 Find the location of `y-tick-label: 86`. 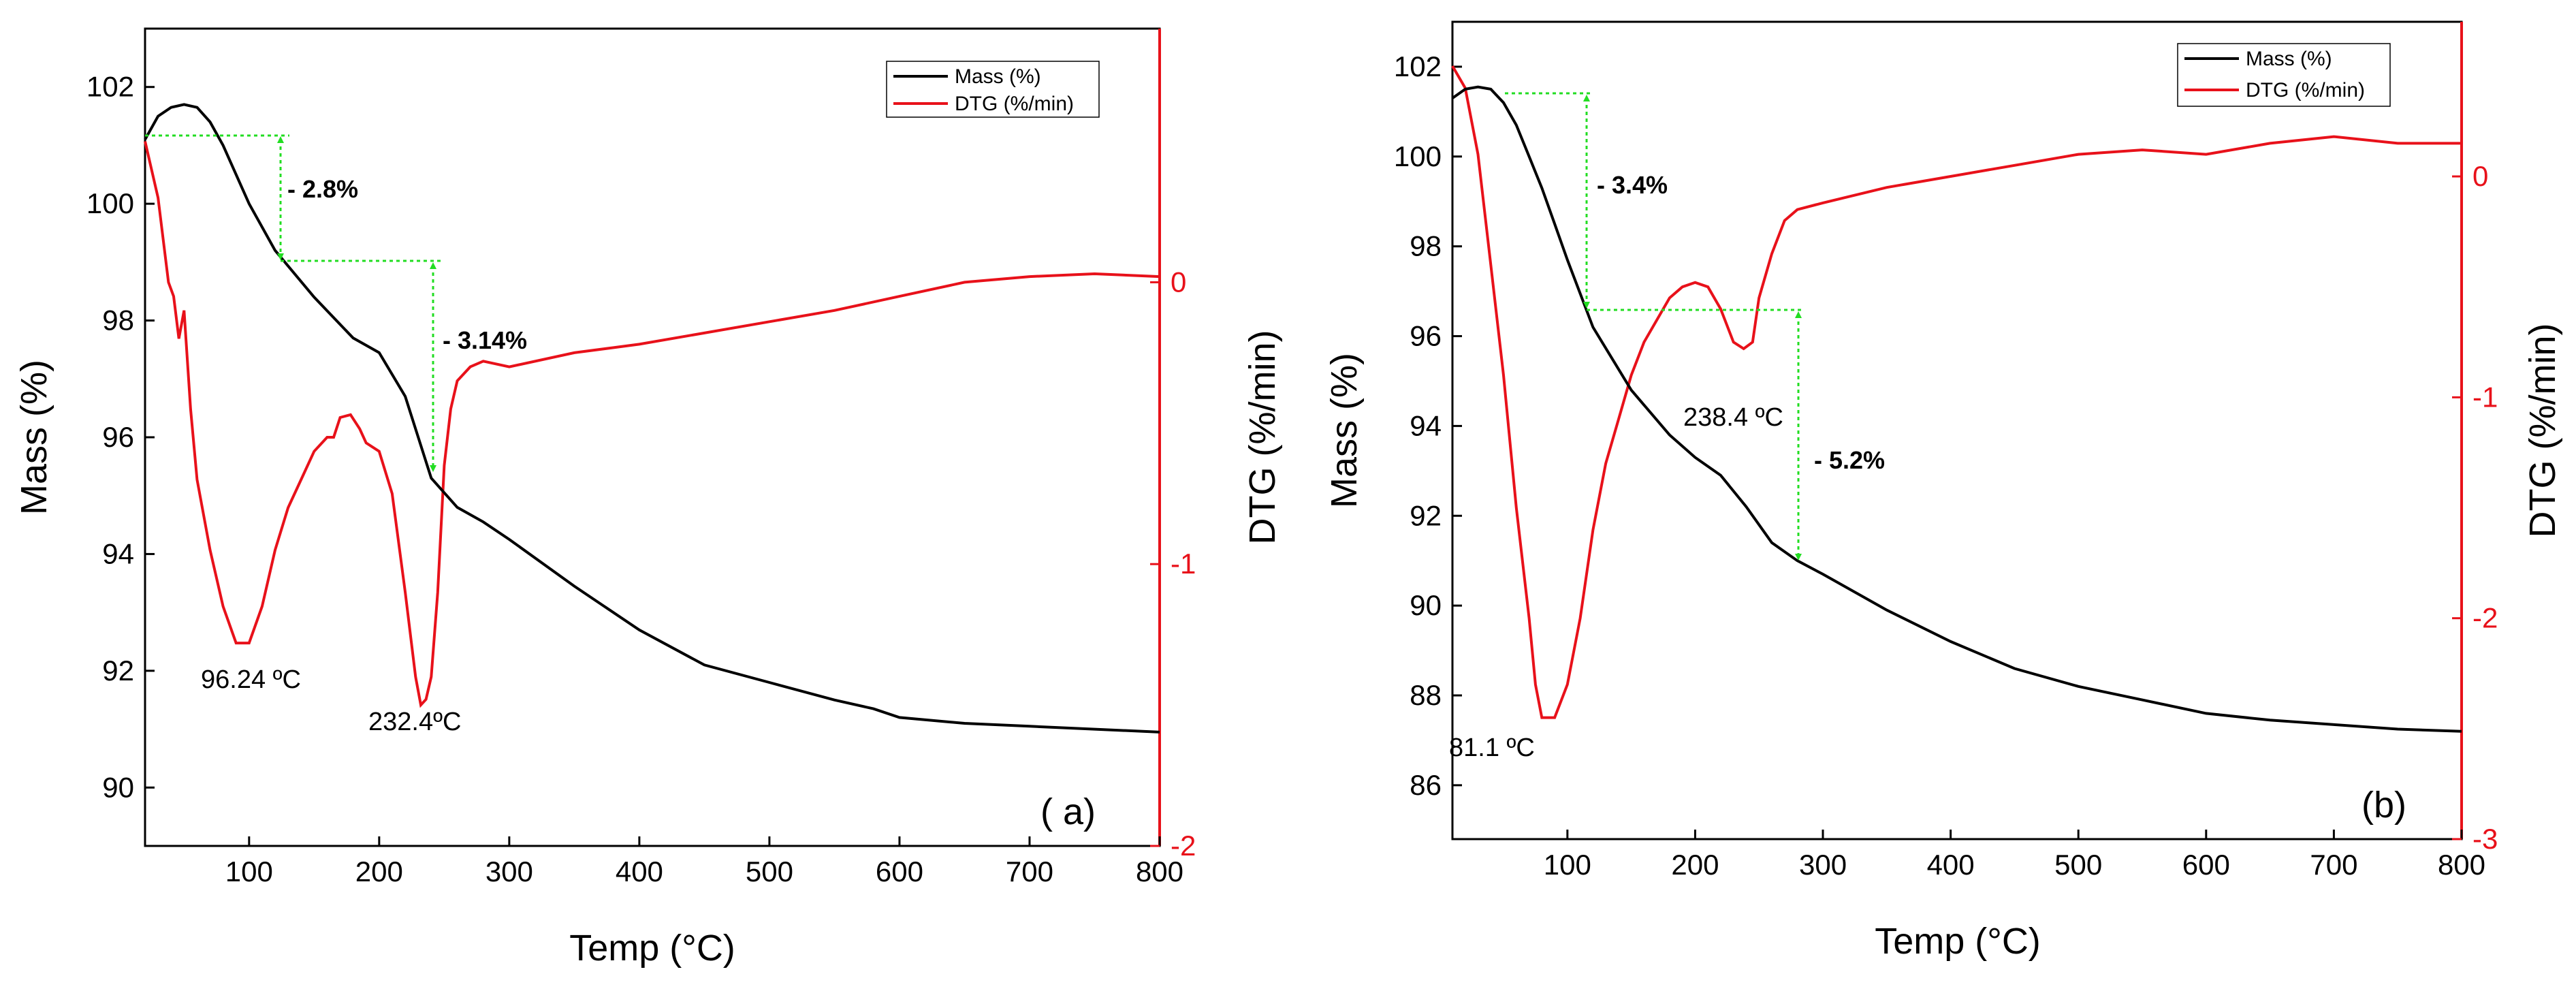

y-tick-label: 86 is located at coordinates (1426, 785).